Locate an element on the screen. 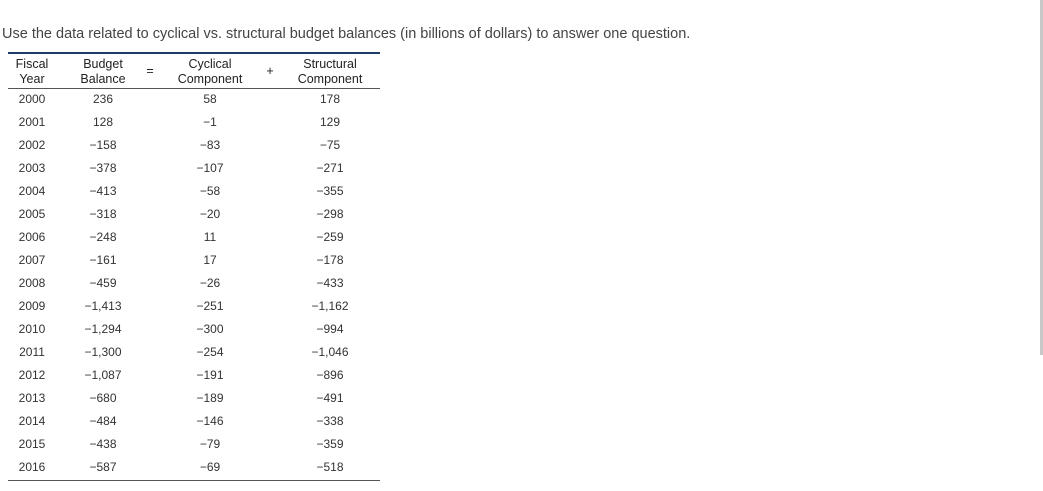  table-bottom-rule is located at coordinates (194, 480).